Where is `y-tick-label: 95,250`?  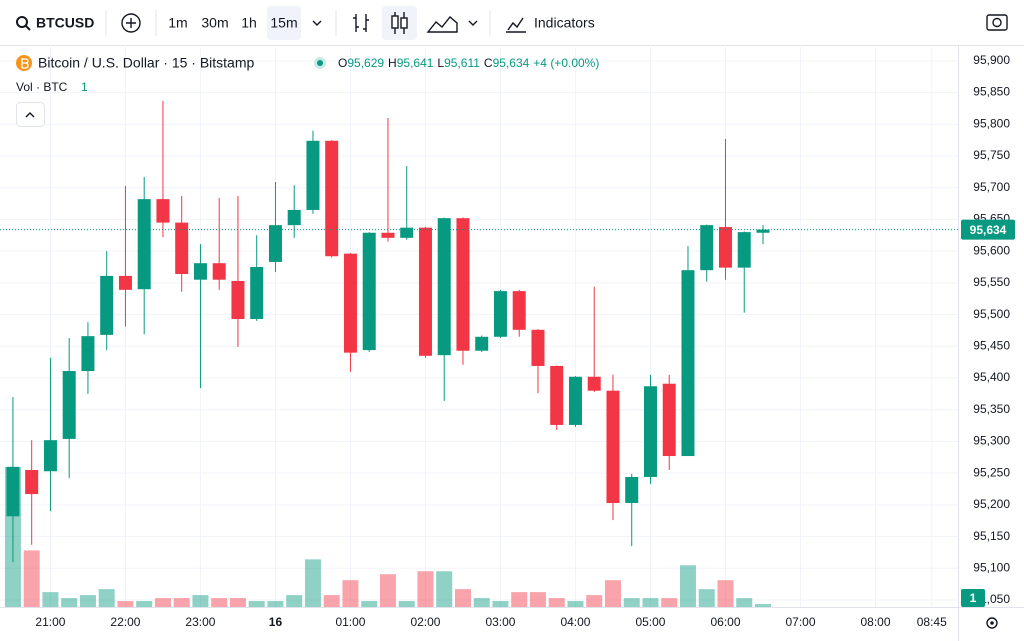 y-tick-label: 95,250 is located at coordinates (991, 472).